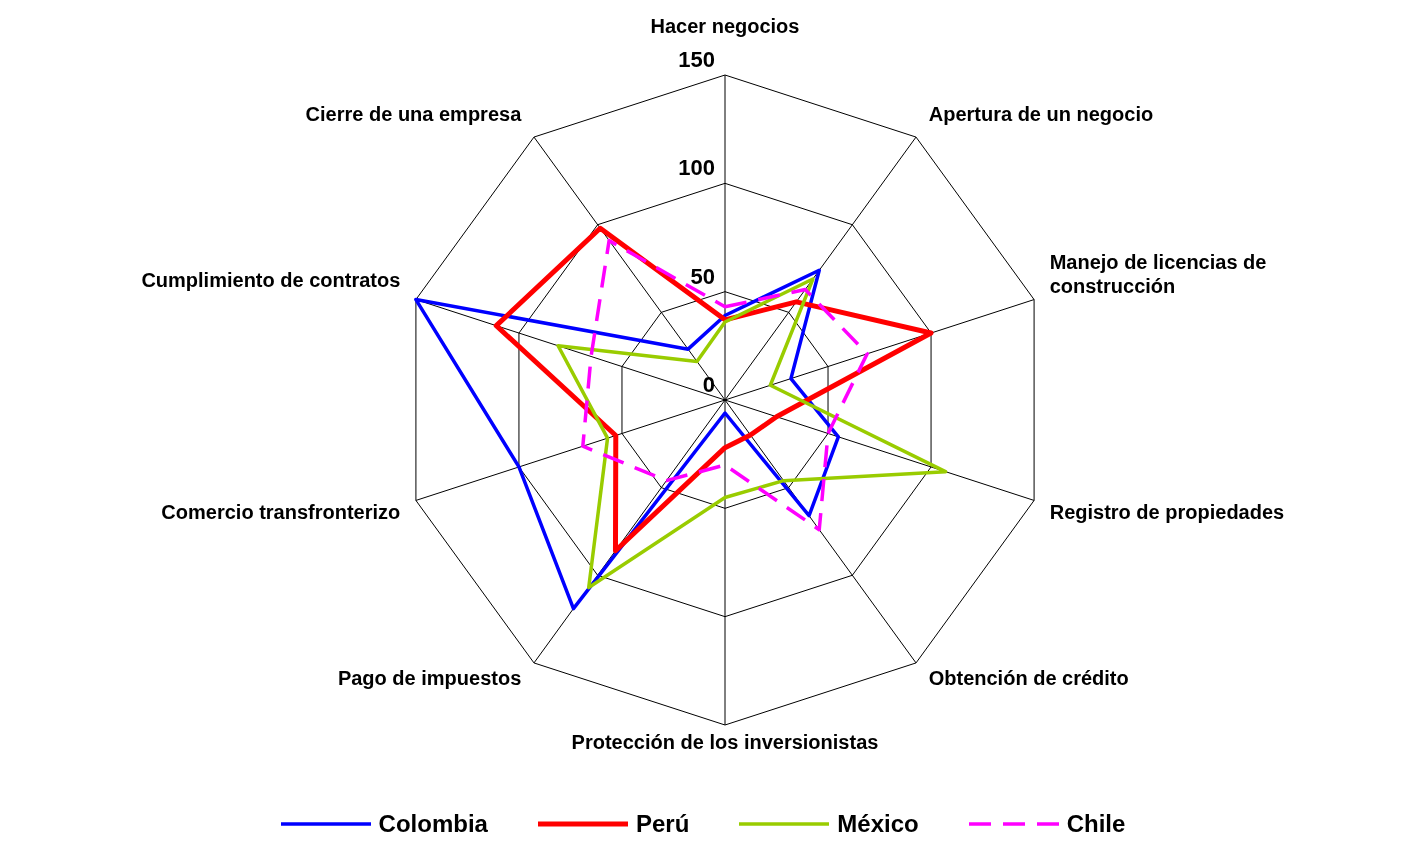 The width and height of the screenshot is (1407, 855). What do you see at coordinates (878, 824) in the screenshot?
I see `legend-label: México` at bounding box center [878, 824].